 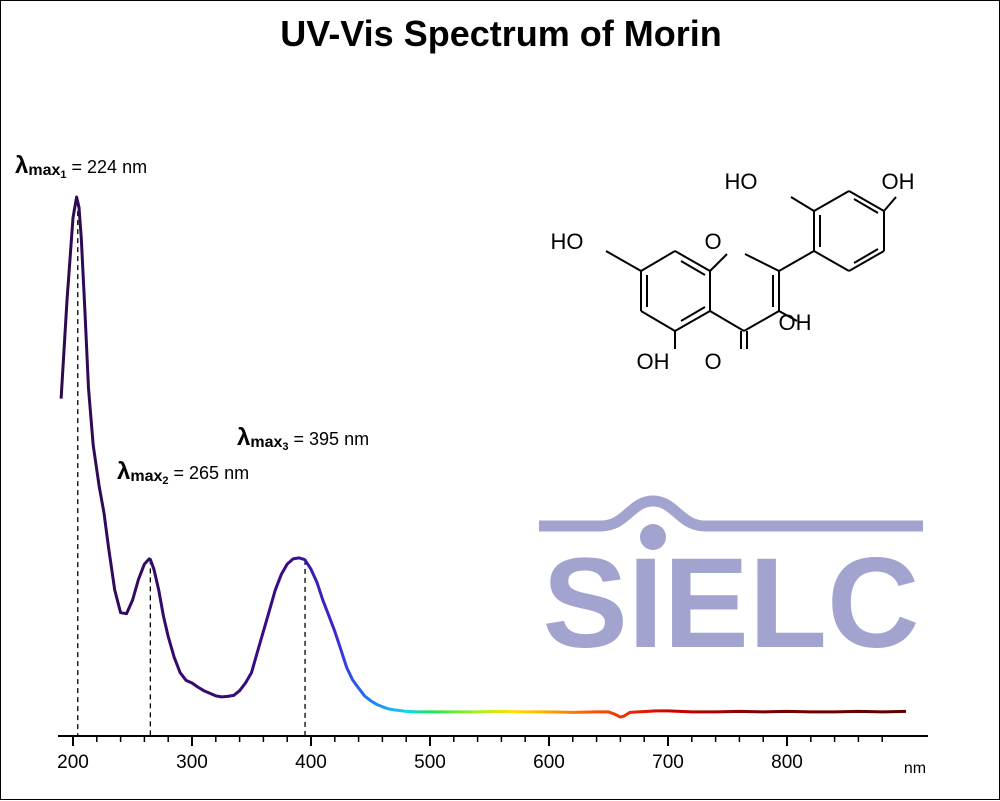 What do you see at coordinates (712, 241) in the screenshot?
I see `ring-oxygen-label: O` at bounding box center [712, 241].